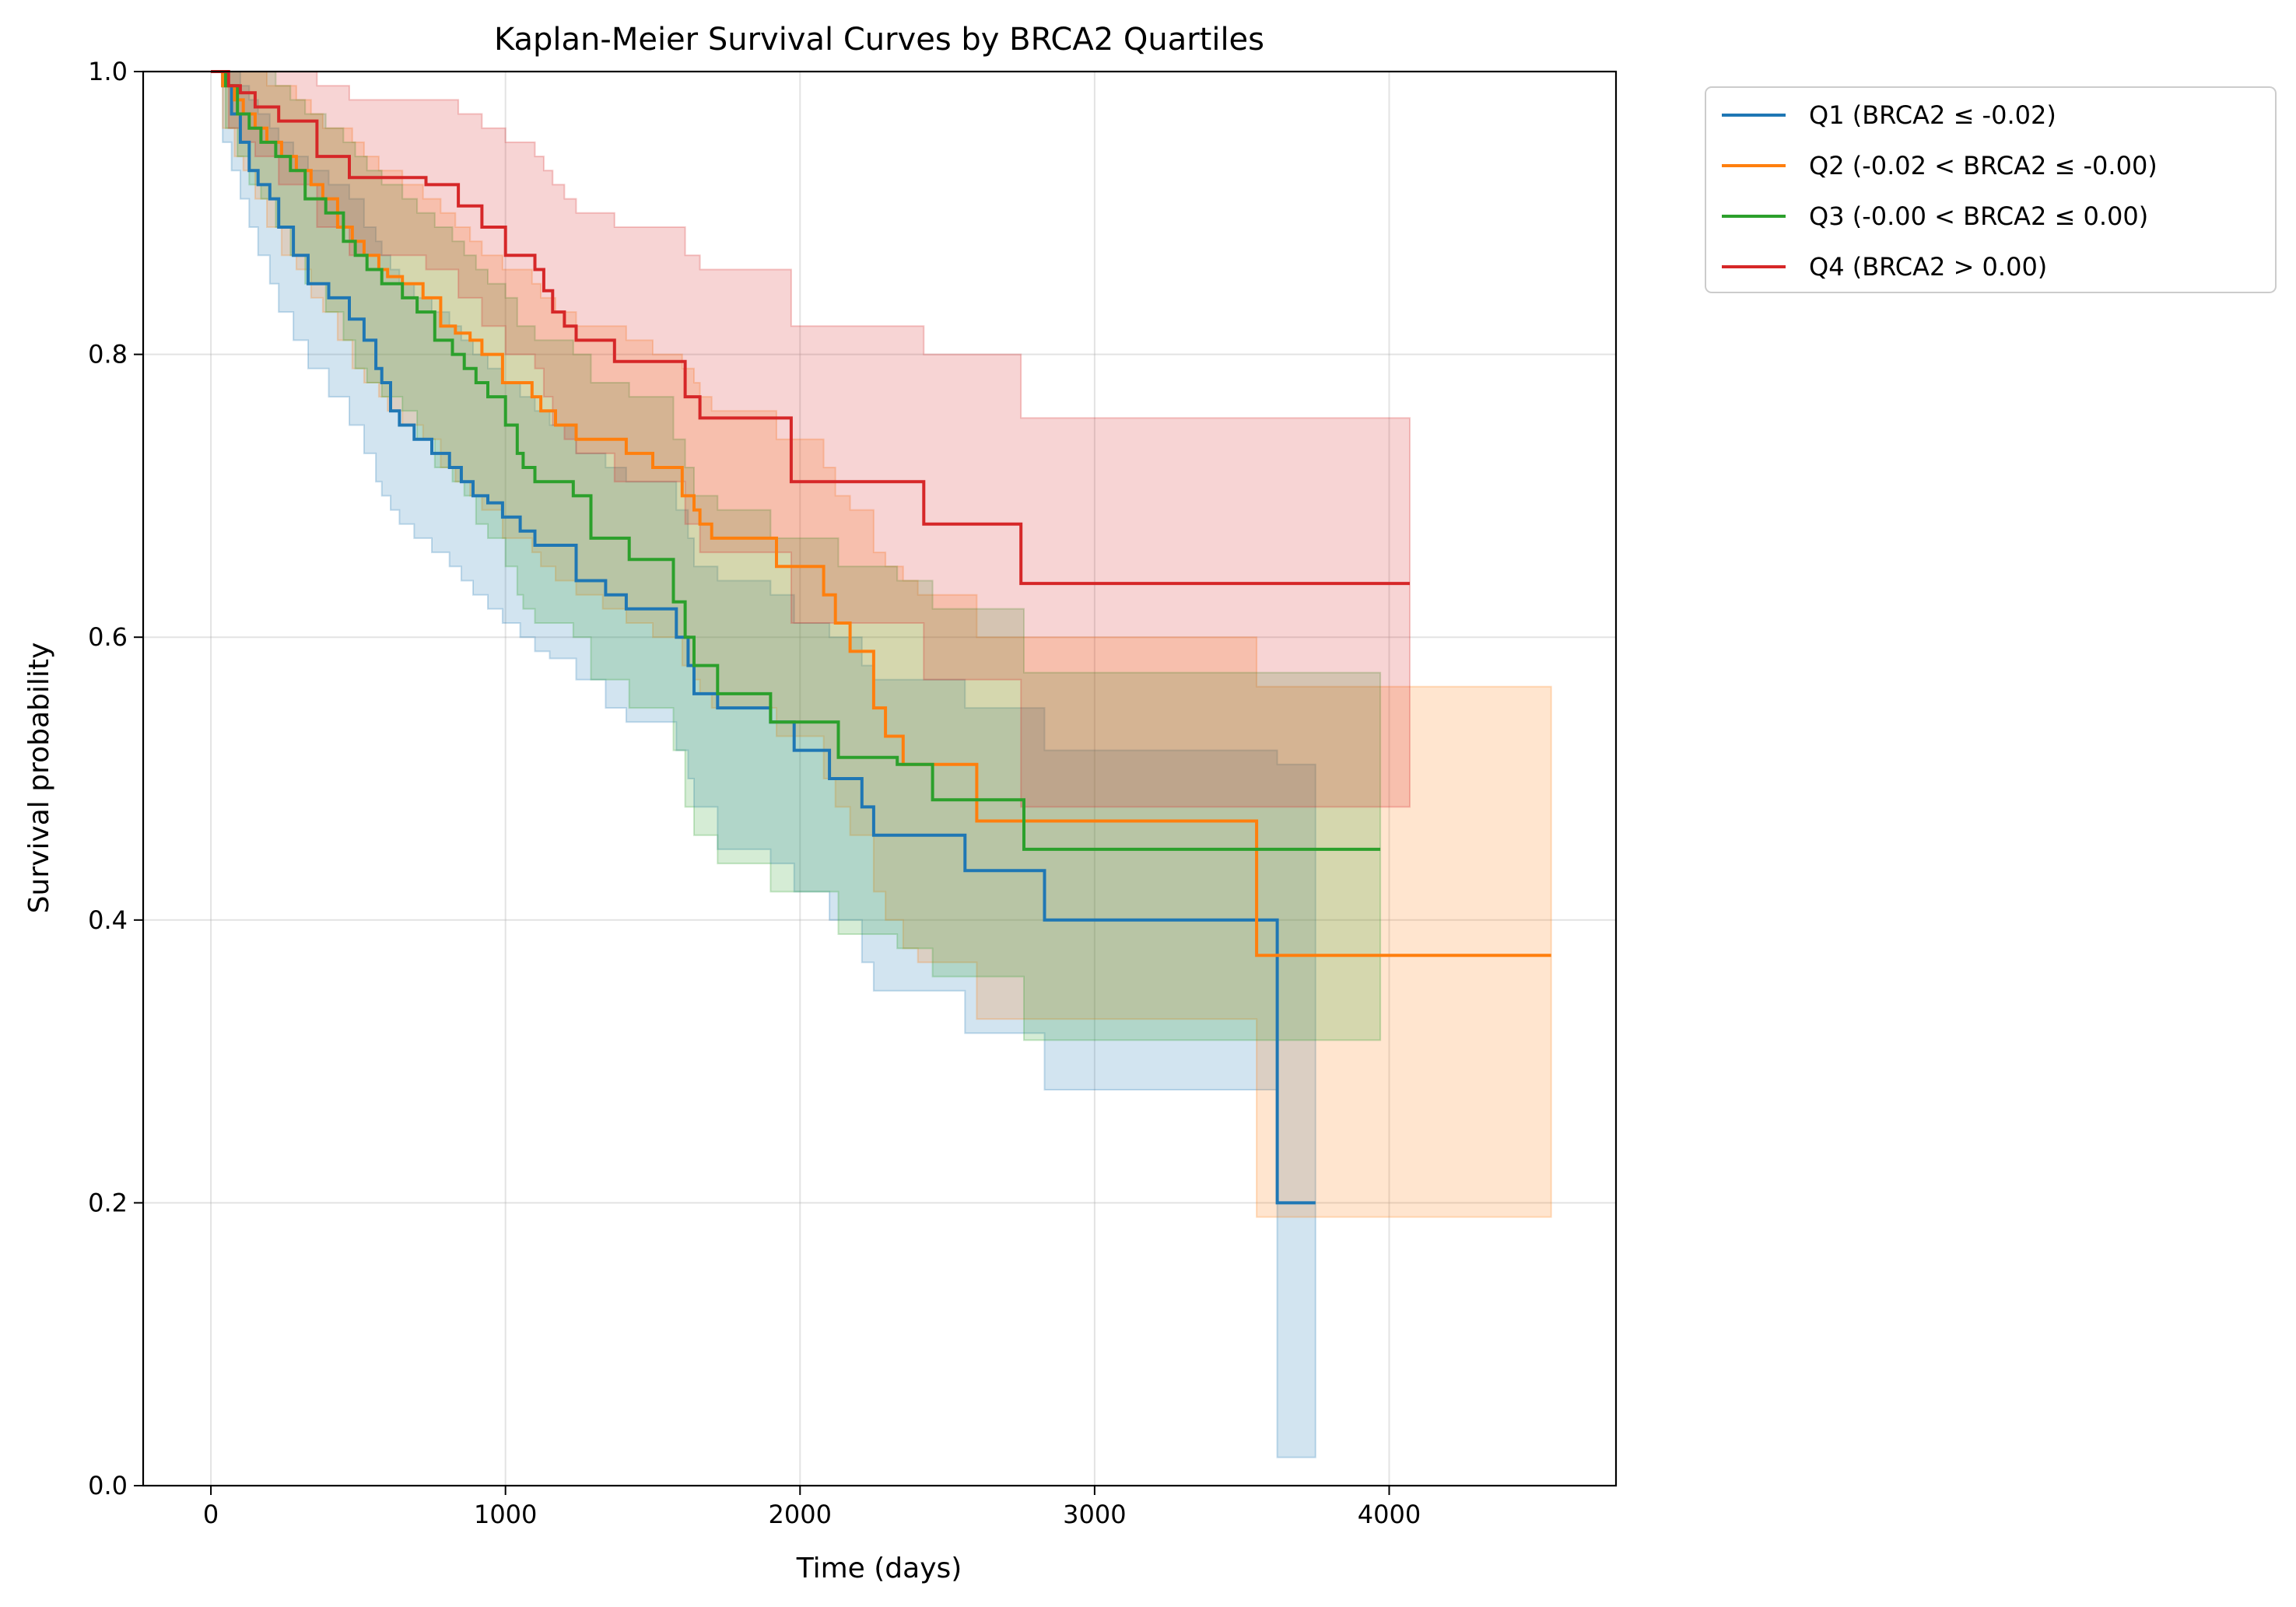 The height and width of the screenshot is (1607, 2296). What do you see at coordinates (1928, 267) in the screenshot?
I see `legend-label-q4: Q4 (BRCA2 > 0.00)` at bounding box center [1928, 267].